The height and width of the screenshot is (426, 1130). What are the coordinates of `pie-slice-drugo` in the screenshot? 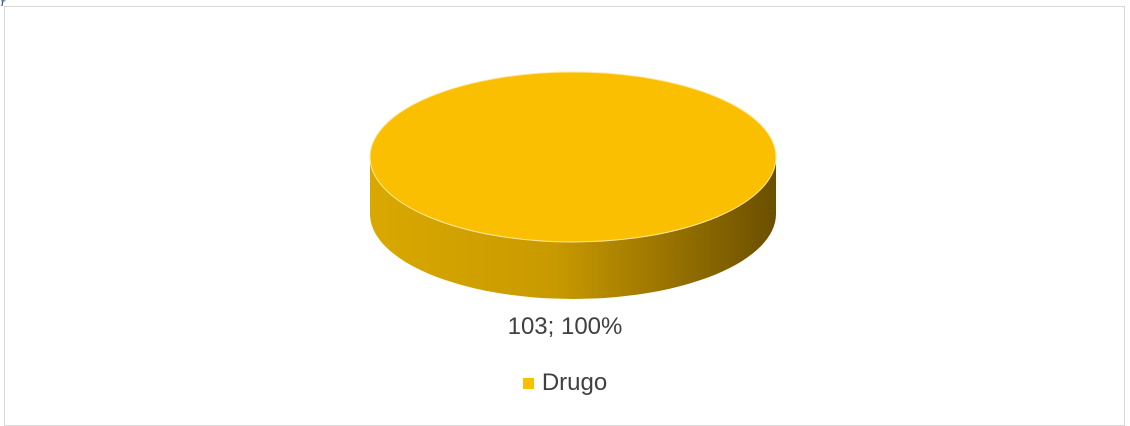 It's located at (573, 157).